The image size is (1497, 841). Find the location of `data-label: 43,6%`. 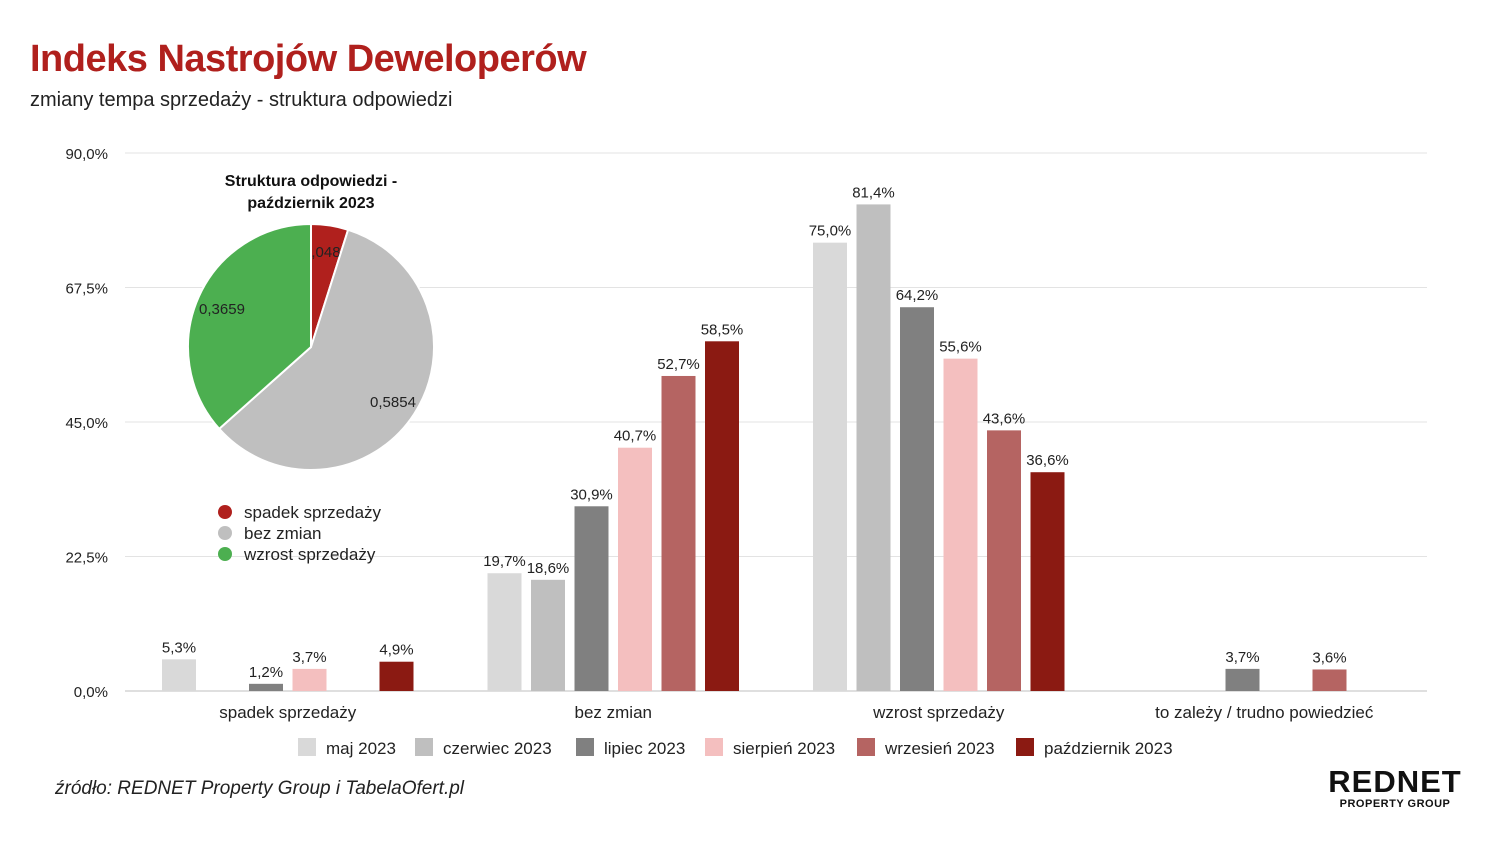

data-label: 43,6% is located at coordinates (1004, 418).